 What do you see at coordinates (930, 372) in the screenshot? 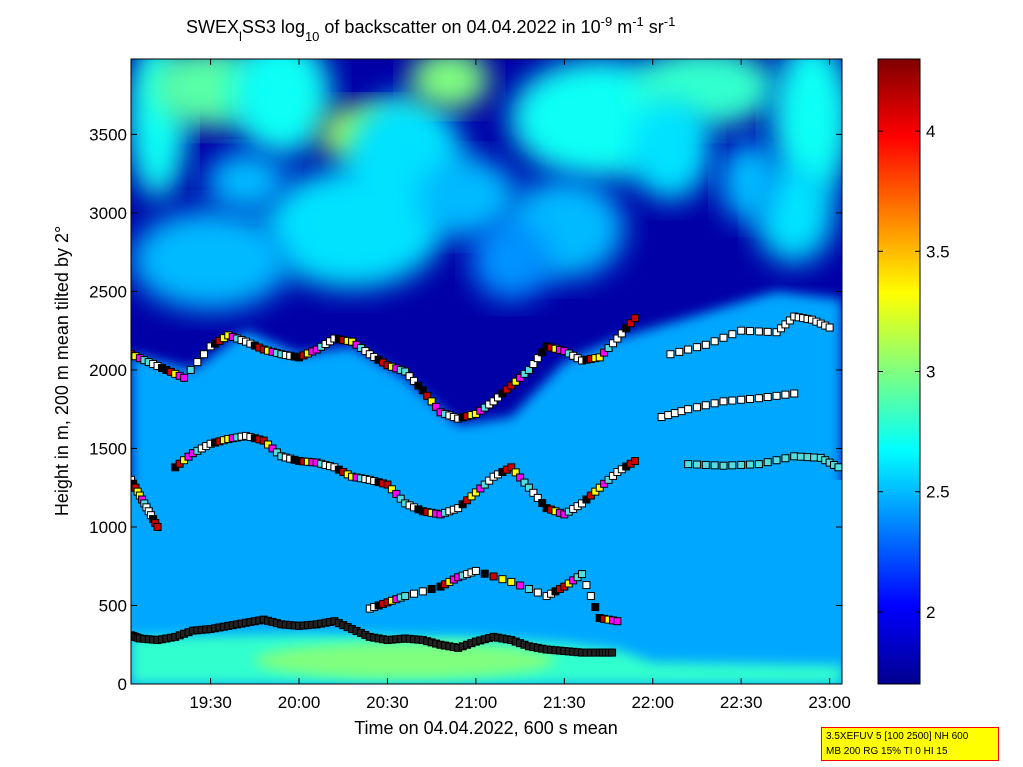
I see `colorbar-tick-label: 3` at bounding box center [930, 372].